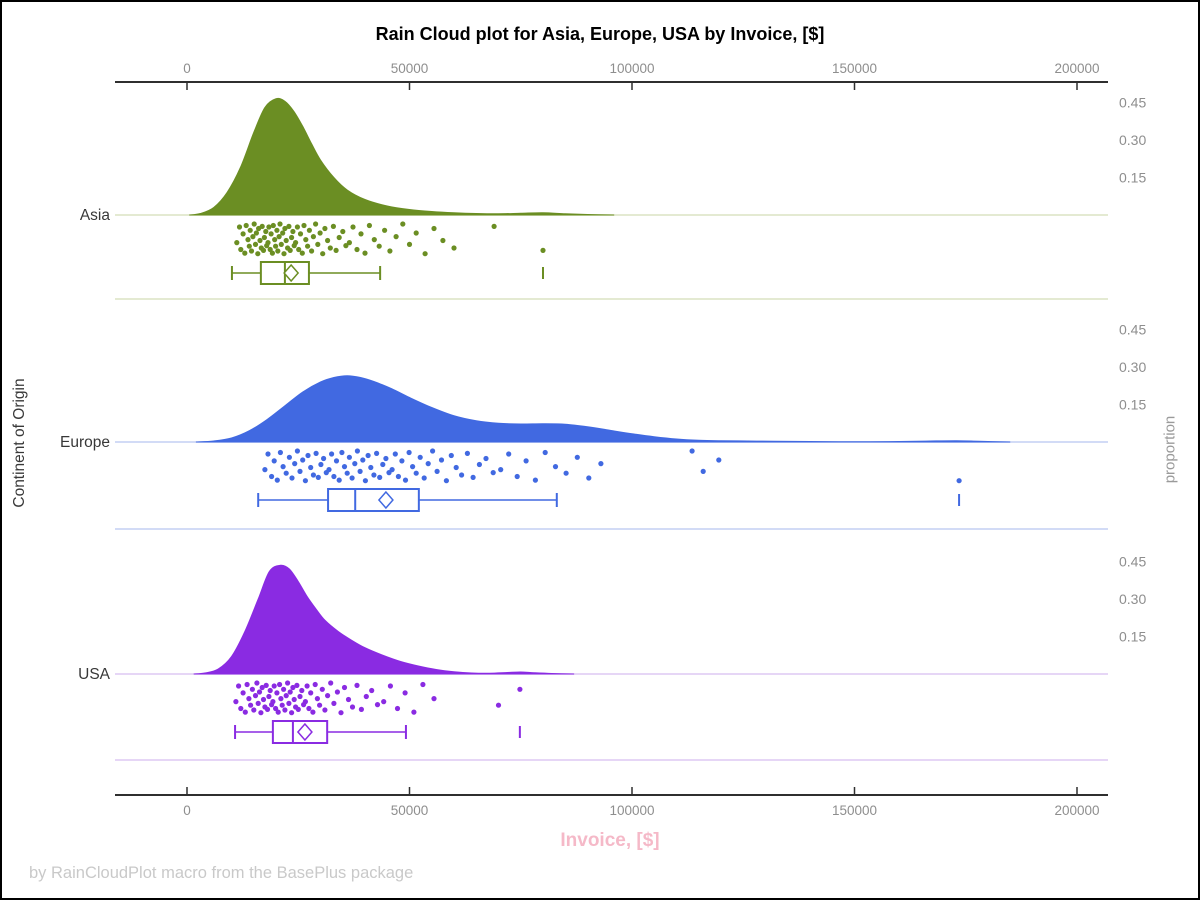  I want to click on mean-diamond-usa, so click(304, 732).